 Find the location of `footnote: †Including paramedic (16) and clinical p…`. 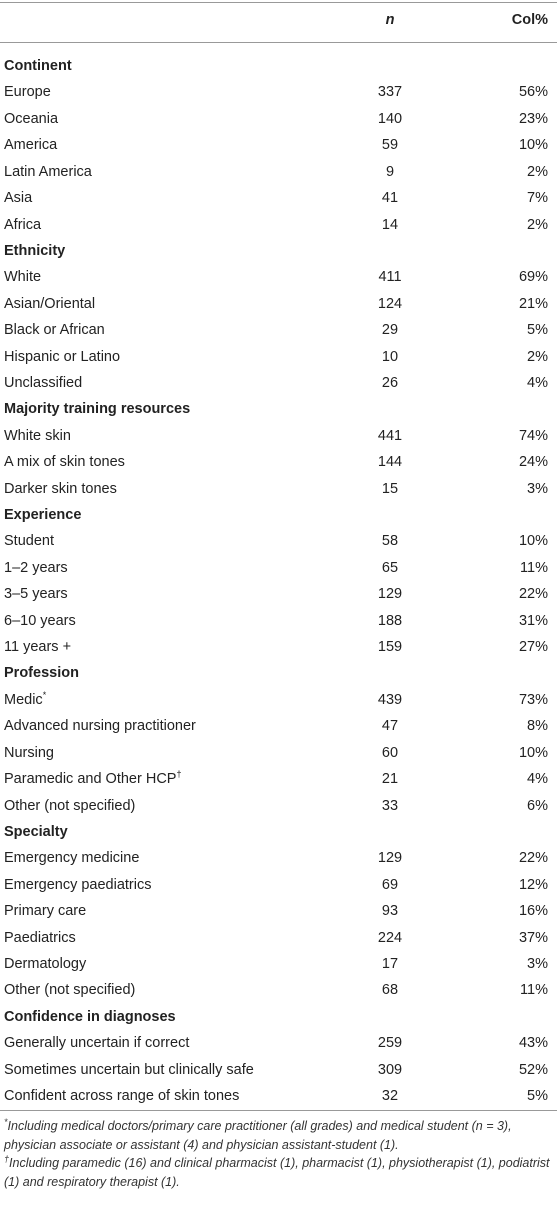

footnote: †Including paramedic (16) and clinical p… is located at coordinates (278, 1172).